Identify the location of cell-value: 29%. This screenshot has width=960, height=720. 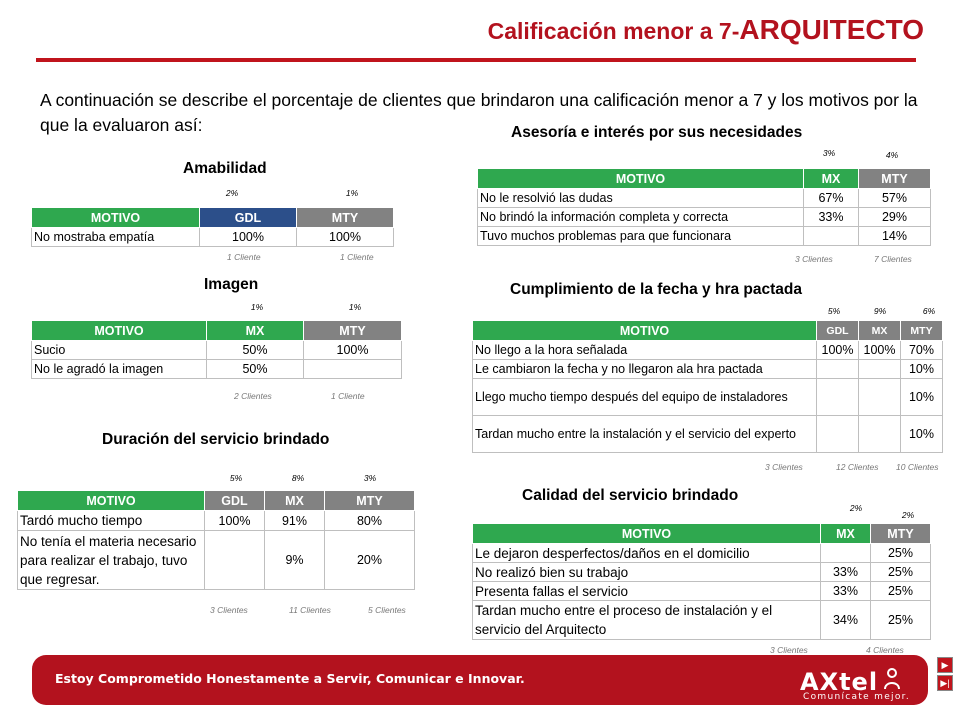
(894, 217).